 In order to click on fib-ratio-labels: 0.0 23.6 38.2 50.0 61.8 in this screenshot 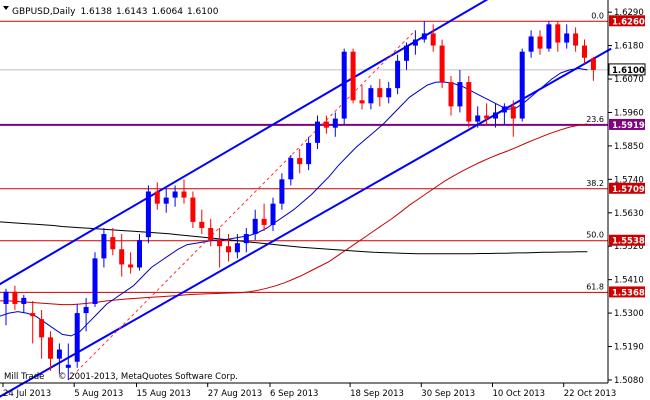, I will do `click(595, 151)`.